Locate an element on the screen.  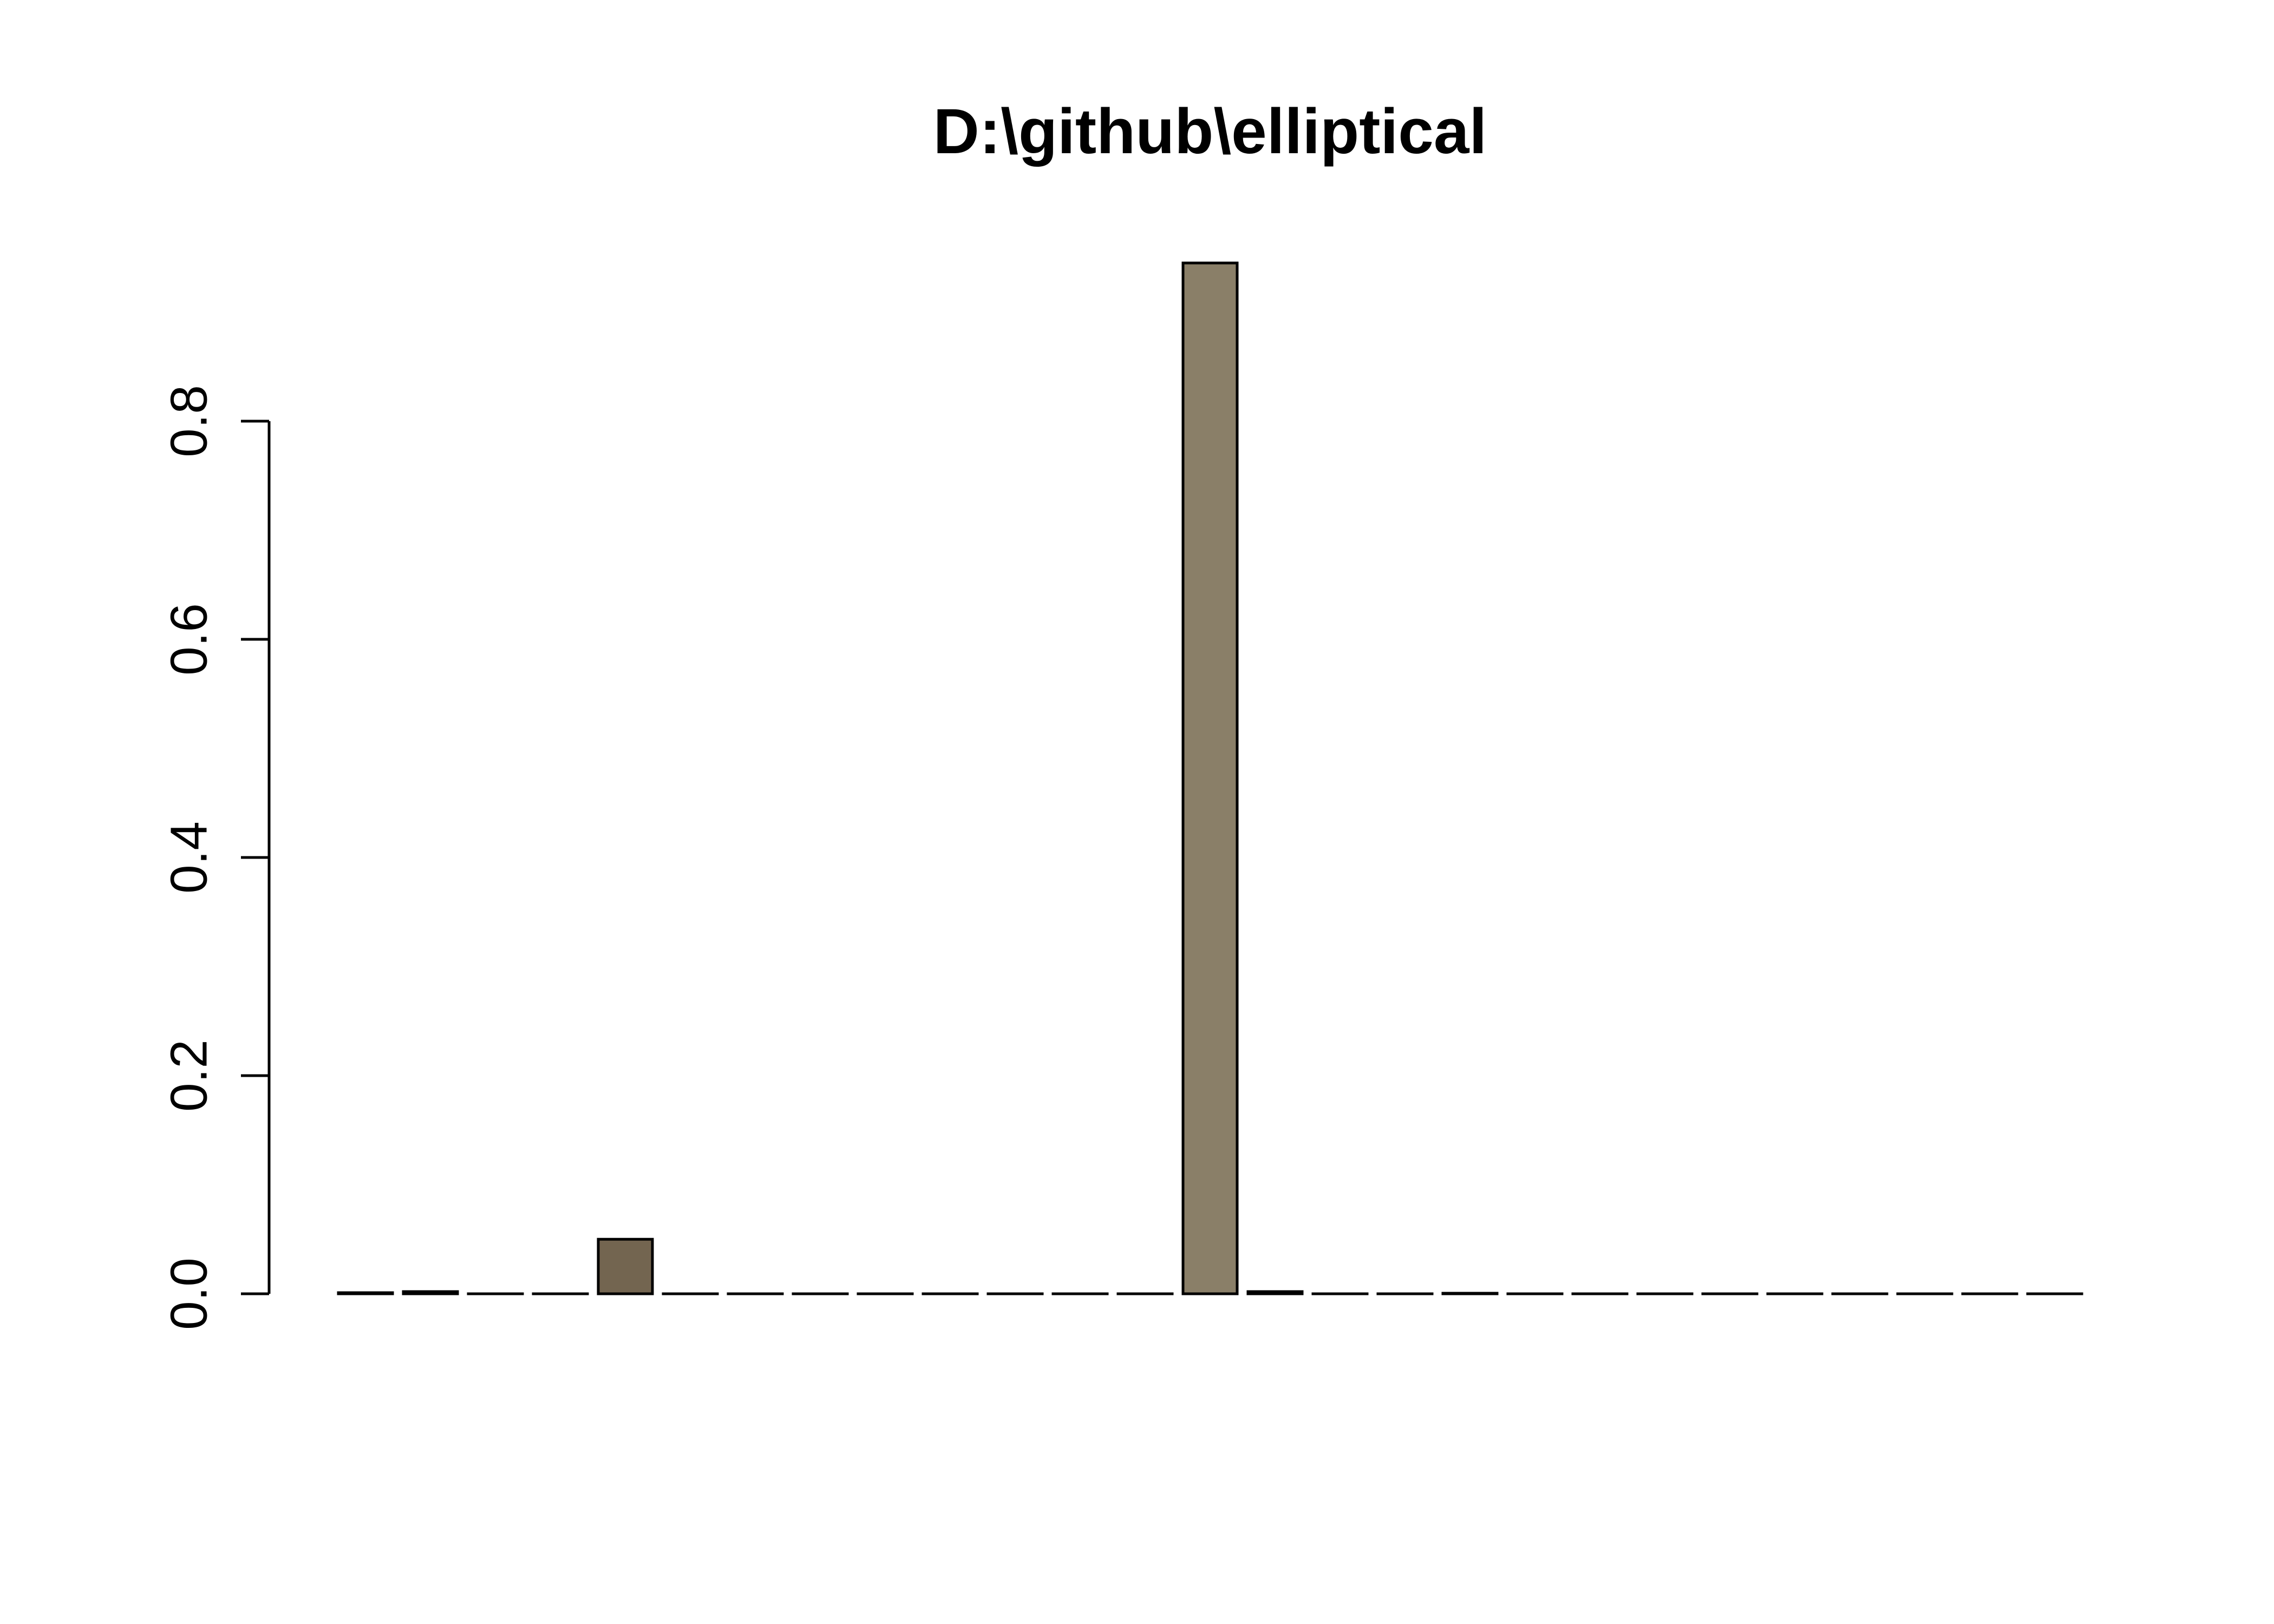
y-tick-label: 0.2 is located at coordinates (189, 1075).